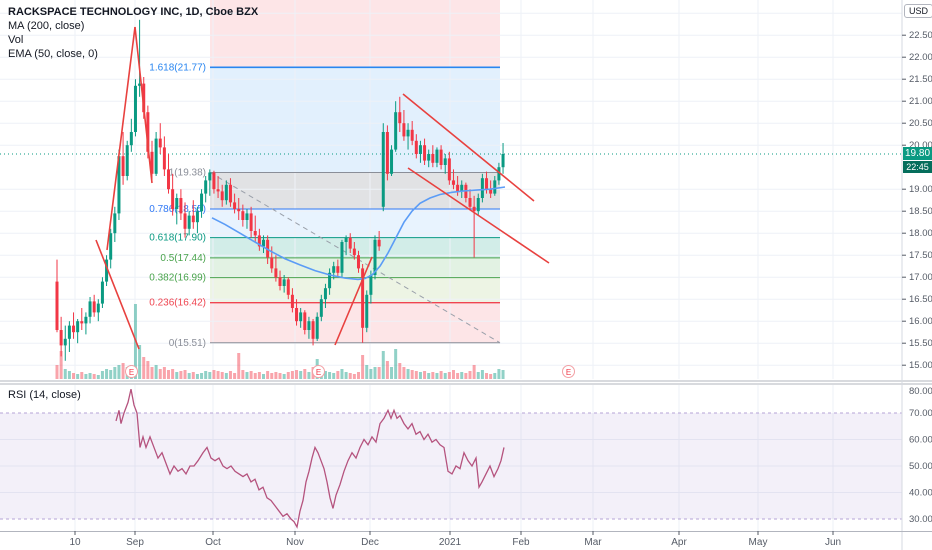 Image resolution: width=932 pixels, height=550 pixels. What do you see at coordinates (370, 542) in the screenshot?
I see `time-axis-label: Dec` at bounding box center [370, 542].